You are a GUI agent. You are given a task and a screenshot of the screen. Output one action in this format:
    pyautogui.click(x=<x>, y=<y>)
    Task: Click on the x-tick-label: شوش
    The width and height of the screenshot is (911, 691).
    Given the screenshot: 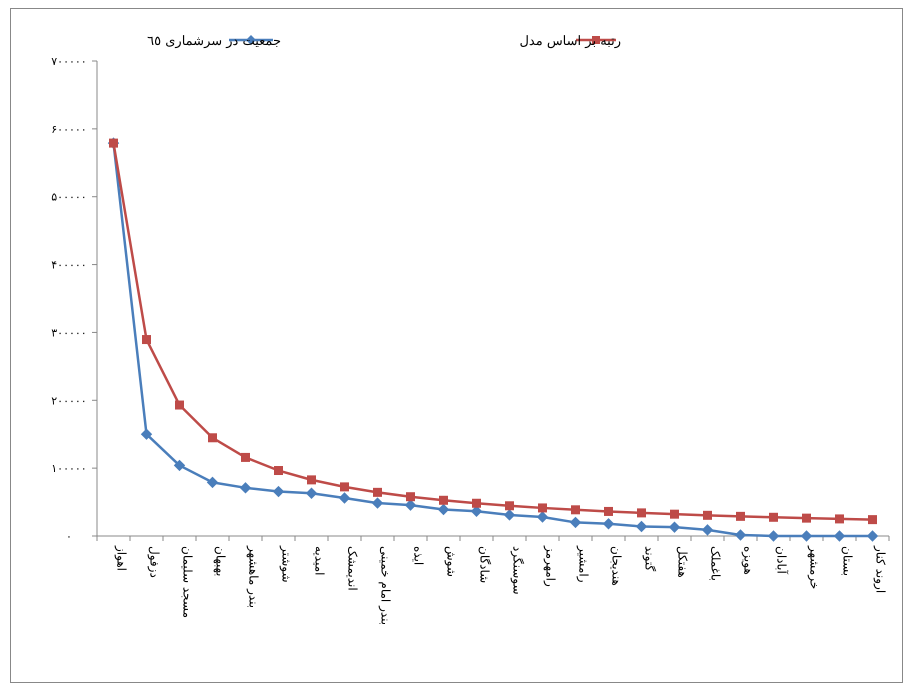 What is the action you would take?
    pyautogui.click(x=452, y=561)
    